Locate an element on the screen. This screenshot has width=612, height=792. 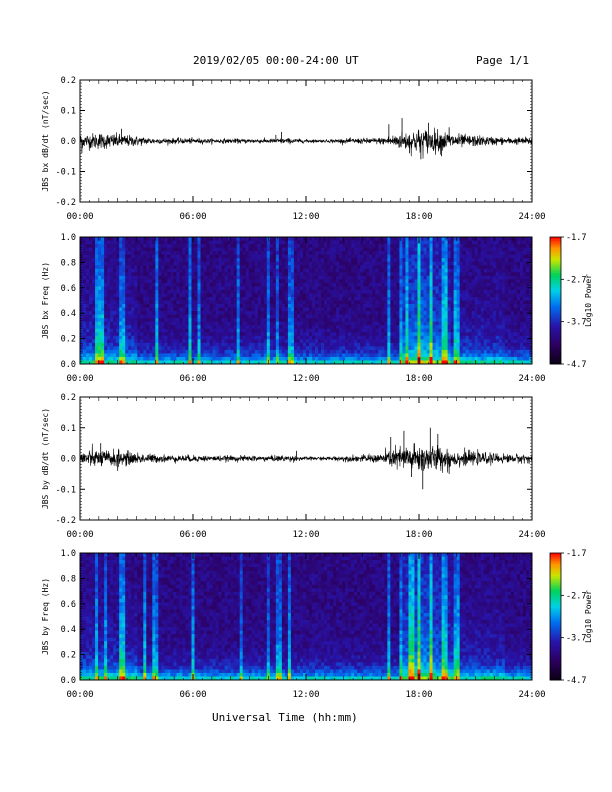
y-axis-label: JBS bx dB/dt (nT/sec) is located at coordinates (45, 140).